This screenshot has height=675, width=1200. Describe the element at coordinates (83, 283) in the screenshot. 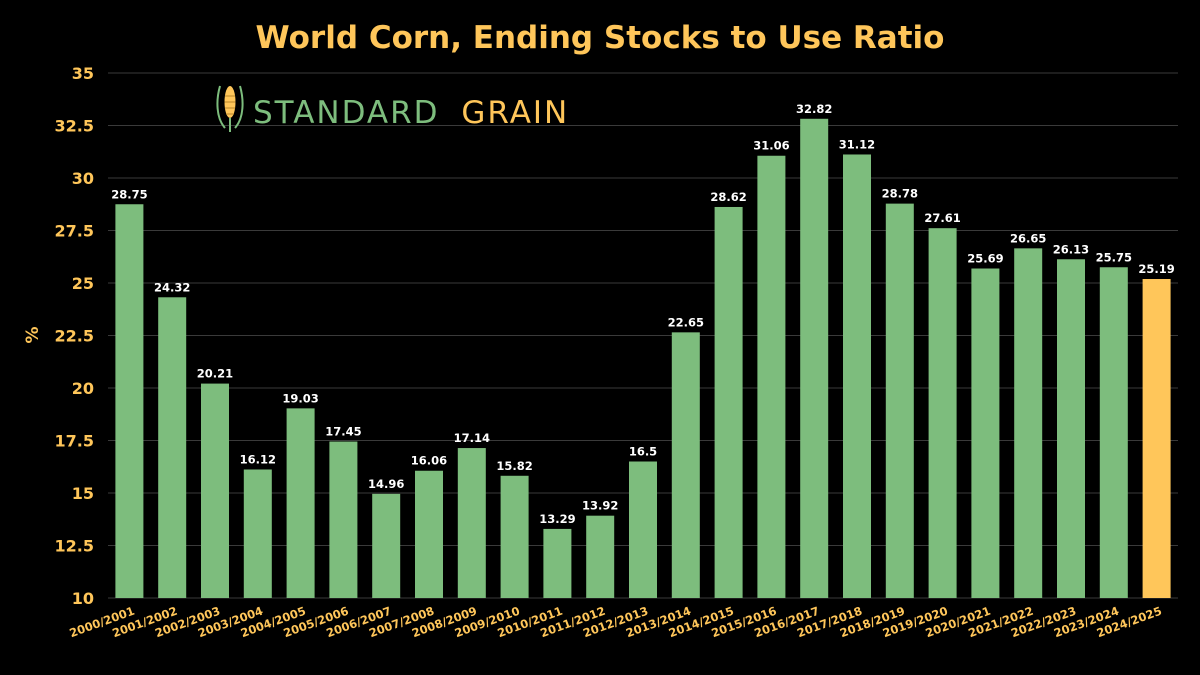

I see `y-tick-label: 25` at that location.